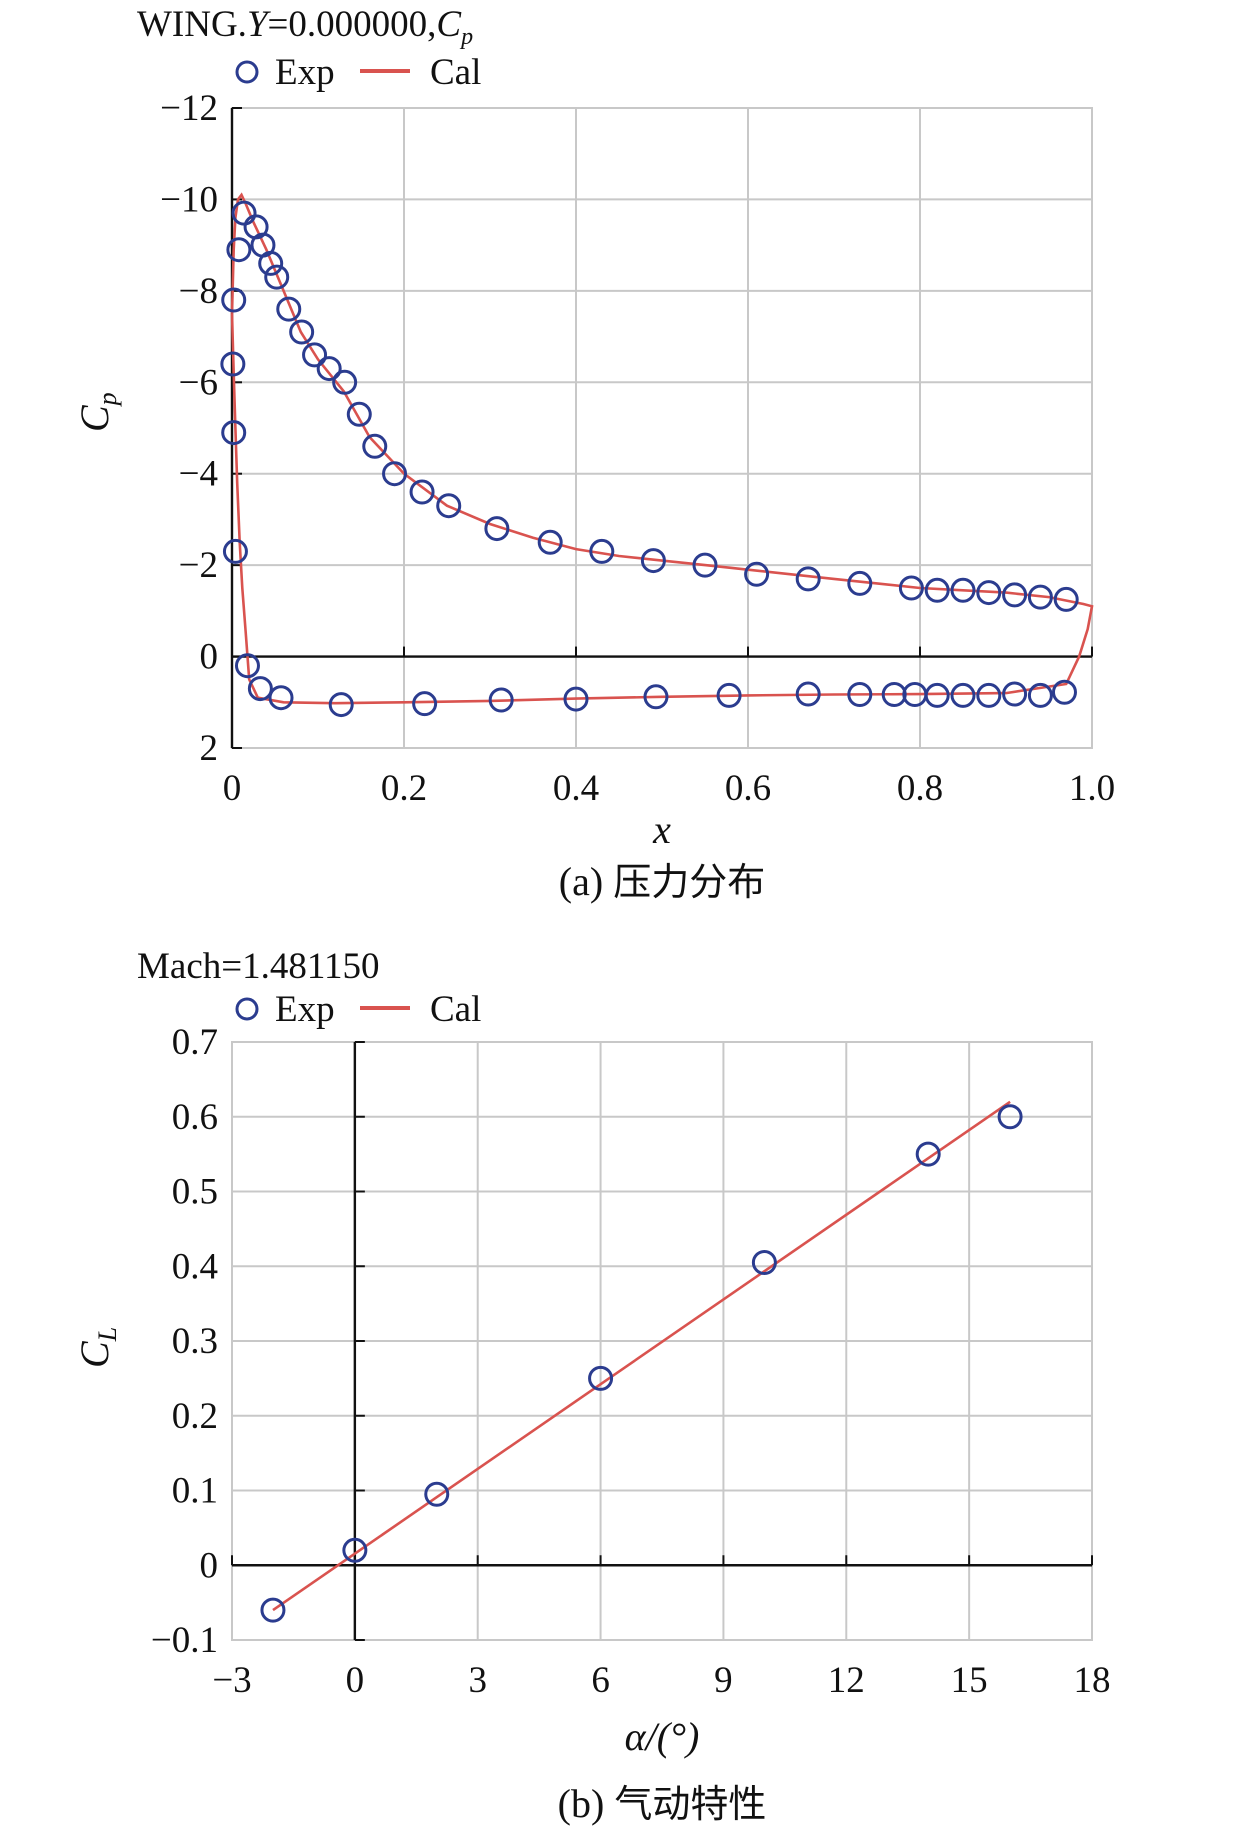 The height and width of the screenshot is (1837, 1259). What do you see at coordinates (192, 24) in the screenshot?
I see `chart-a-header-prefix: WING.` at bounding box center [192, 24].